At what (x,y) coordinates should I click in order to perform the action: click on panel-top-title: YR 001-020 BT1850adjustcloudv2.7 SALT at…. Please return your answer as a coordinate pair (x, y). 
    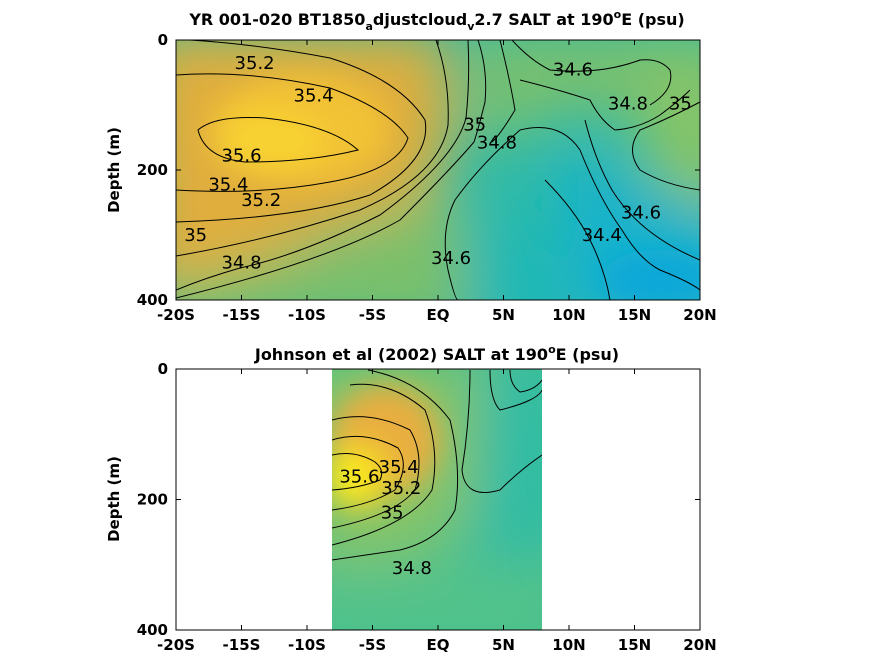
    Looking at the image, I should click on (436, 20).